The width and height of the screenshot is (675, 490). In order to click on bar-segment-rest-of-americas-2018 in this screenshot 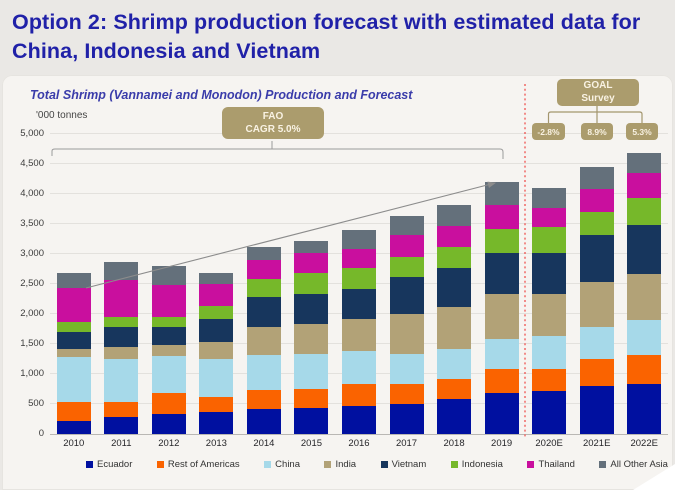, I will do `click(454, 389)`.